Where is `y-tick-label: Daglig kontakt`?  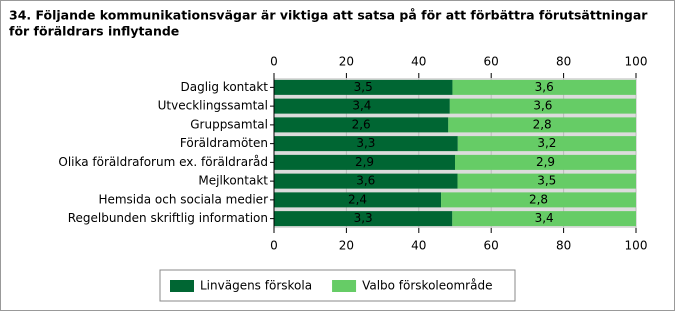 y-tick-label: Daglig kontakt is located at coordinates (225, 87).